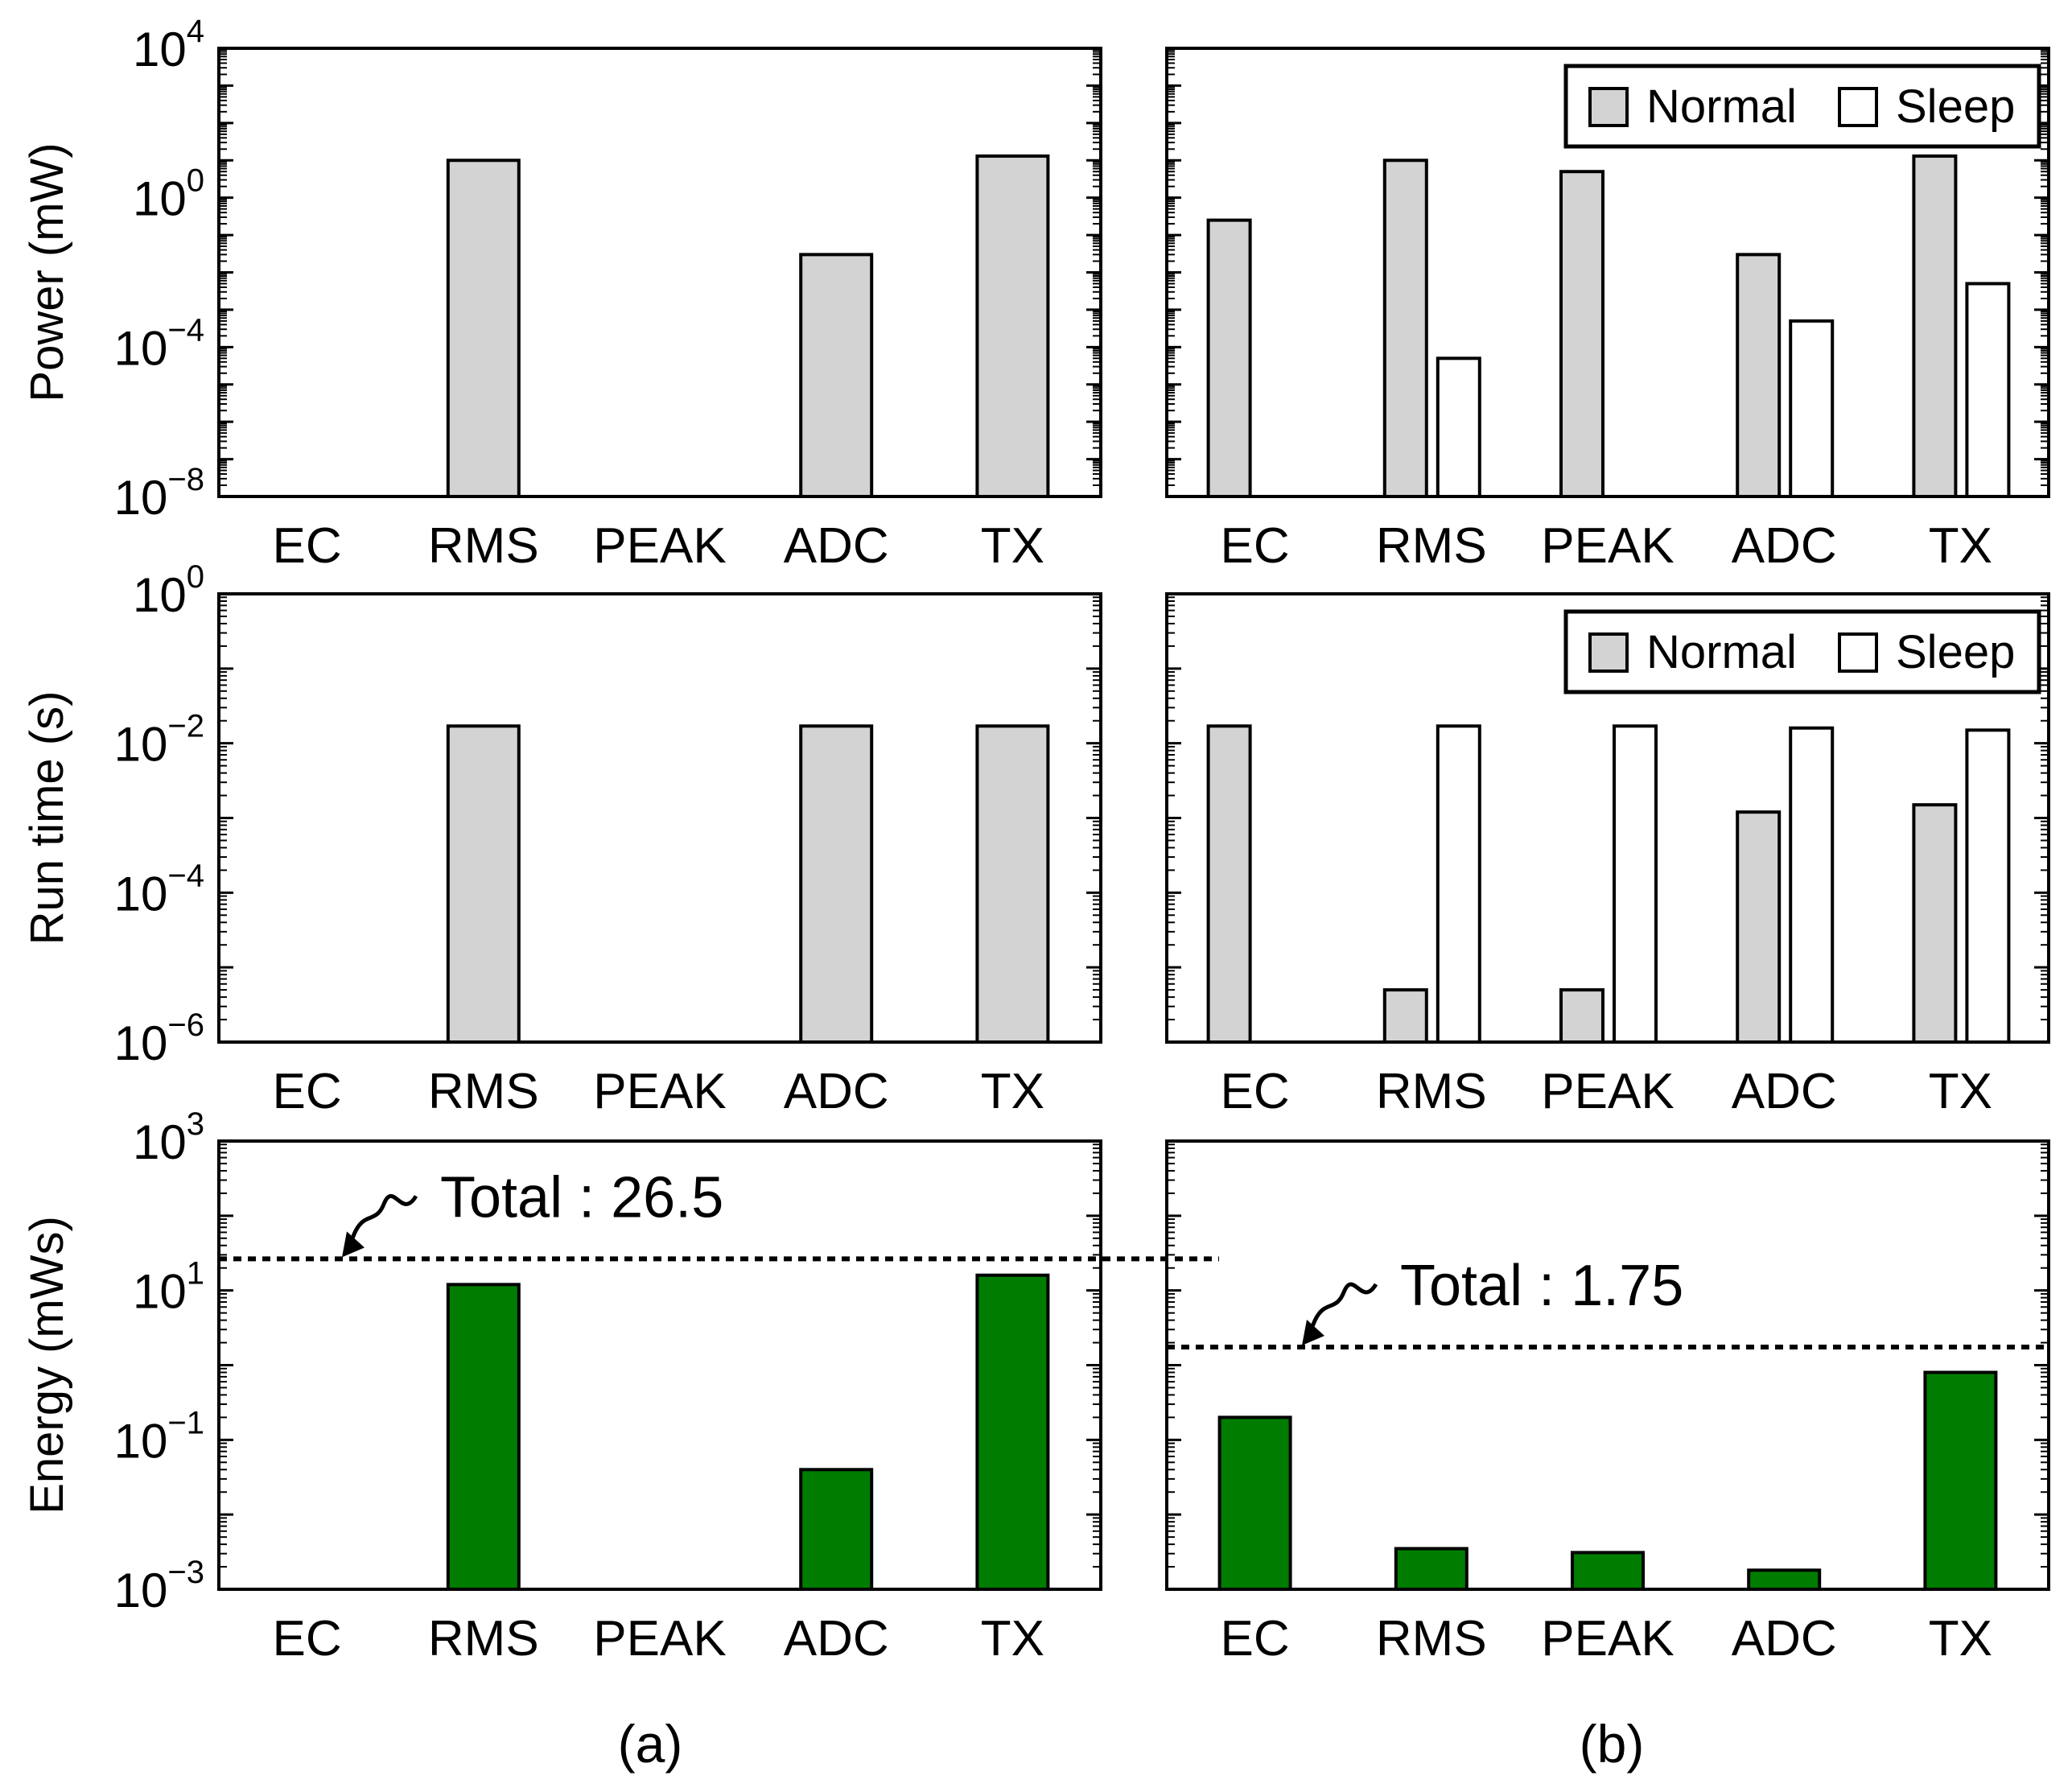  I want to click on panel-tag-b: (b), so click(1613, 1744).